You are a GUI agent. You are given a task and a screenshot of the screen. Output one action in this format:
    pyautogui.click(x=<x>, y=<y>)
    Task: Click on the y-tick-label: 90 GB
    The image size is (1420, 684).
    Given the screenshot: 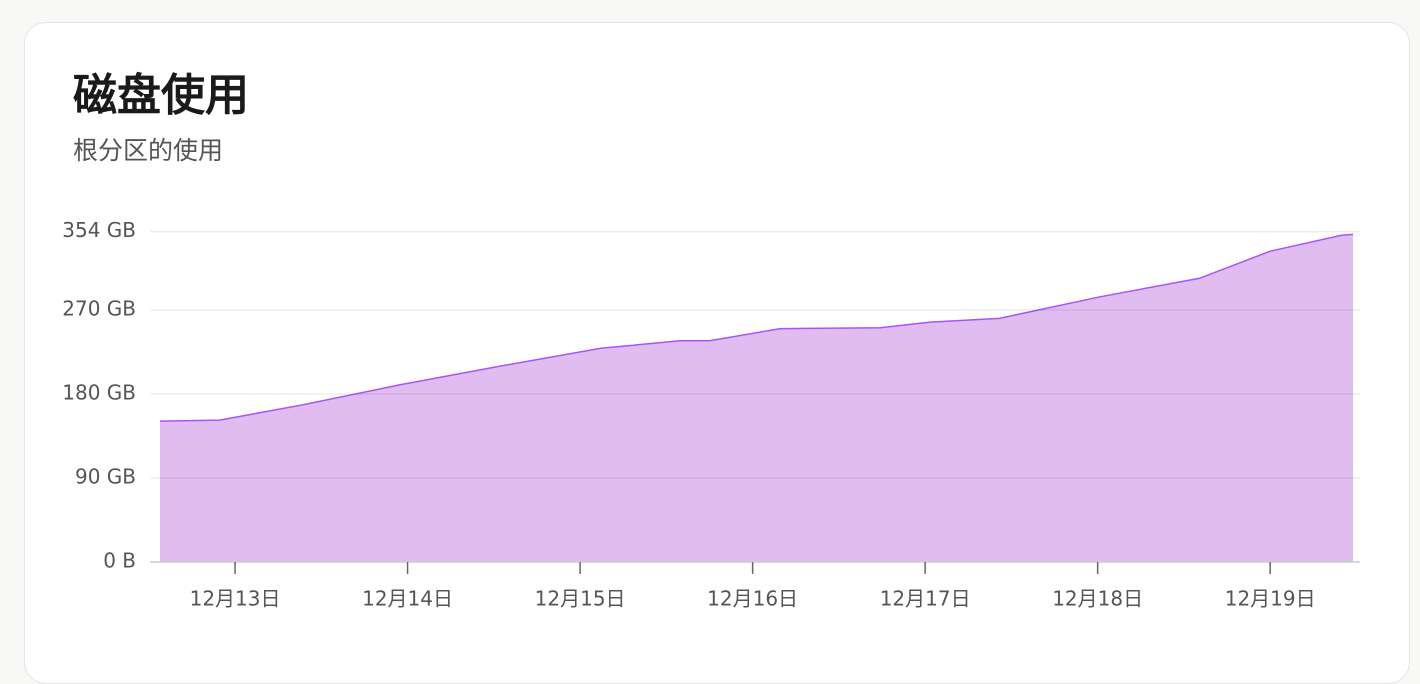 What is the action you would take?
    pyautogui.click(x=105, y=477)
    